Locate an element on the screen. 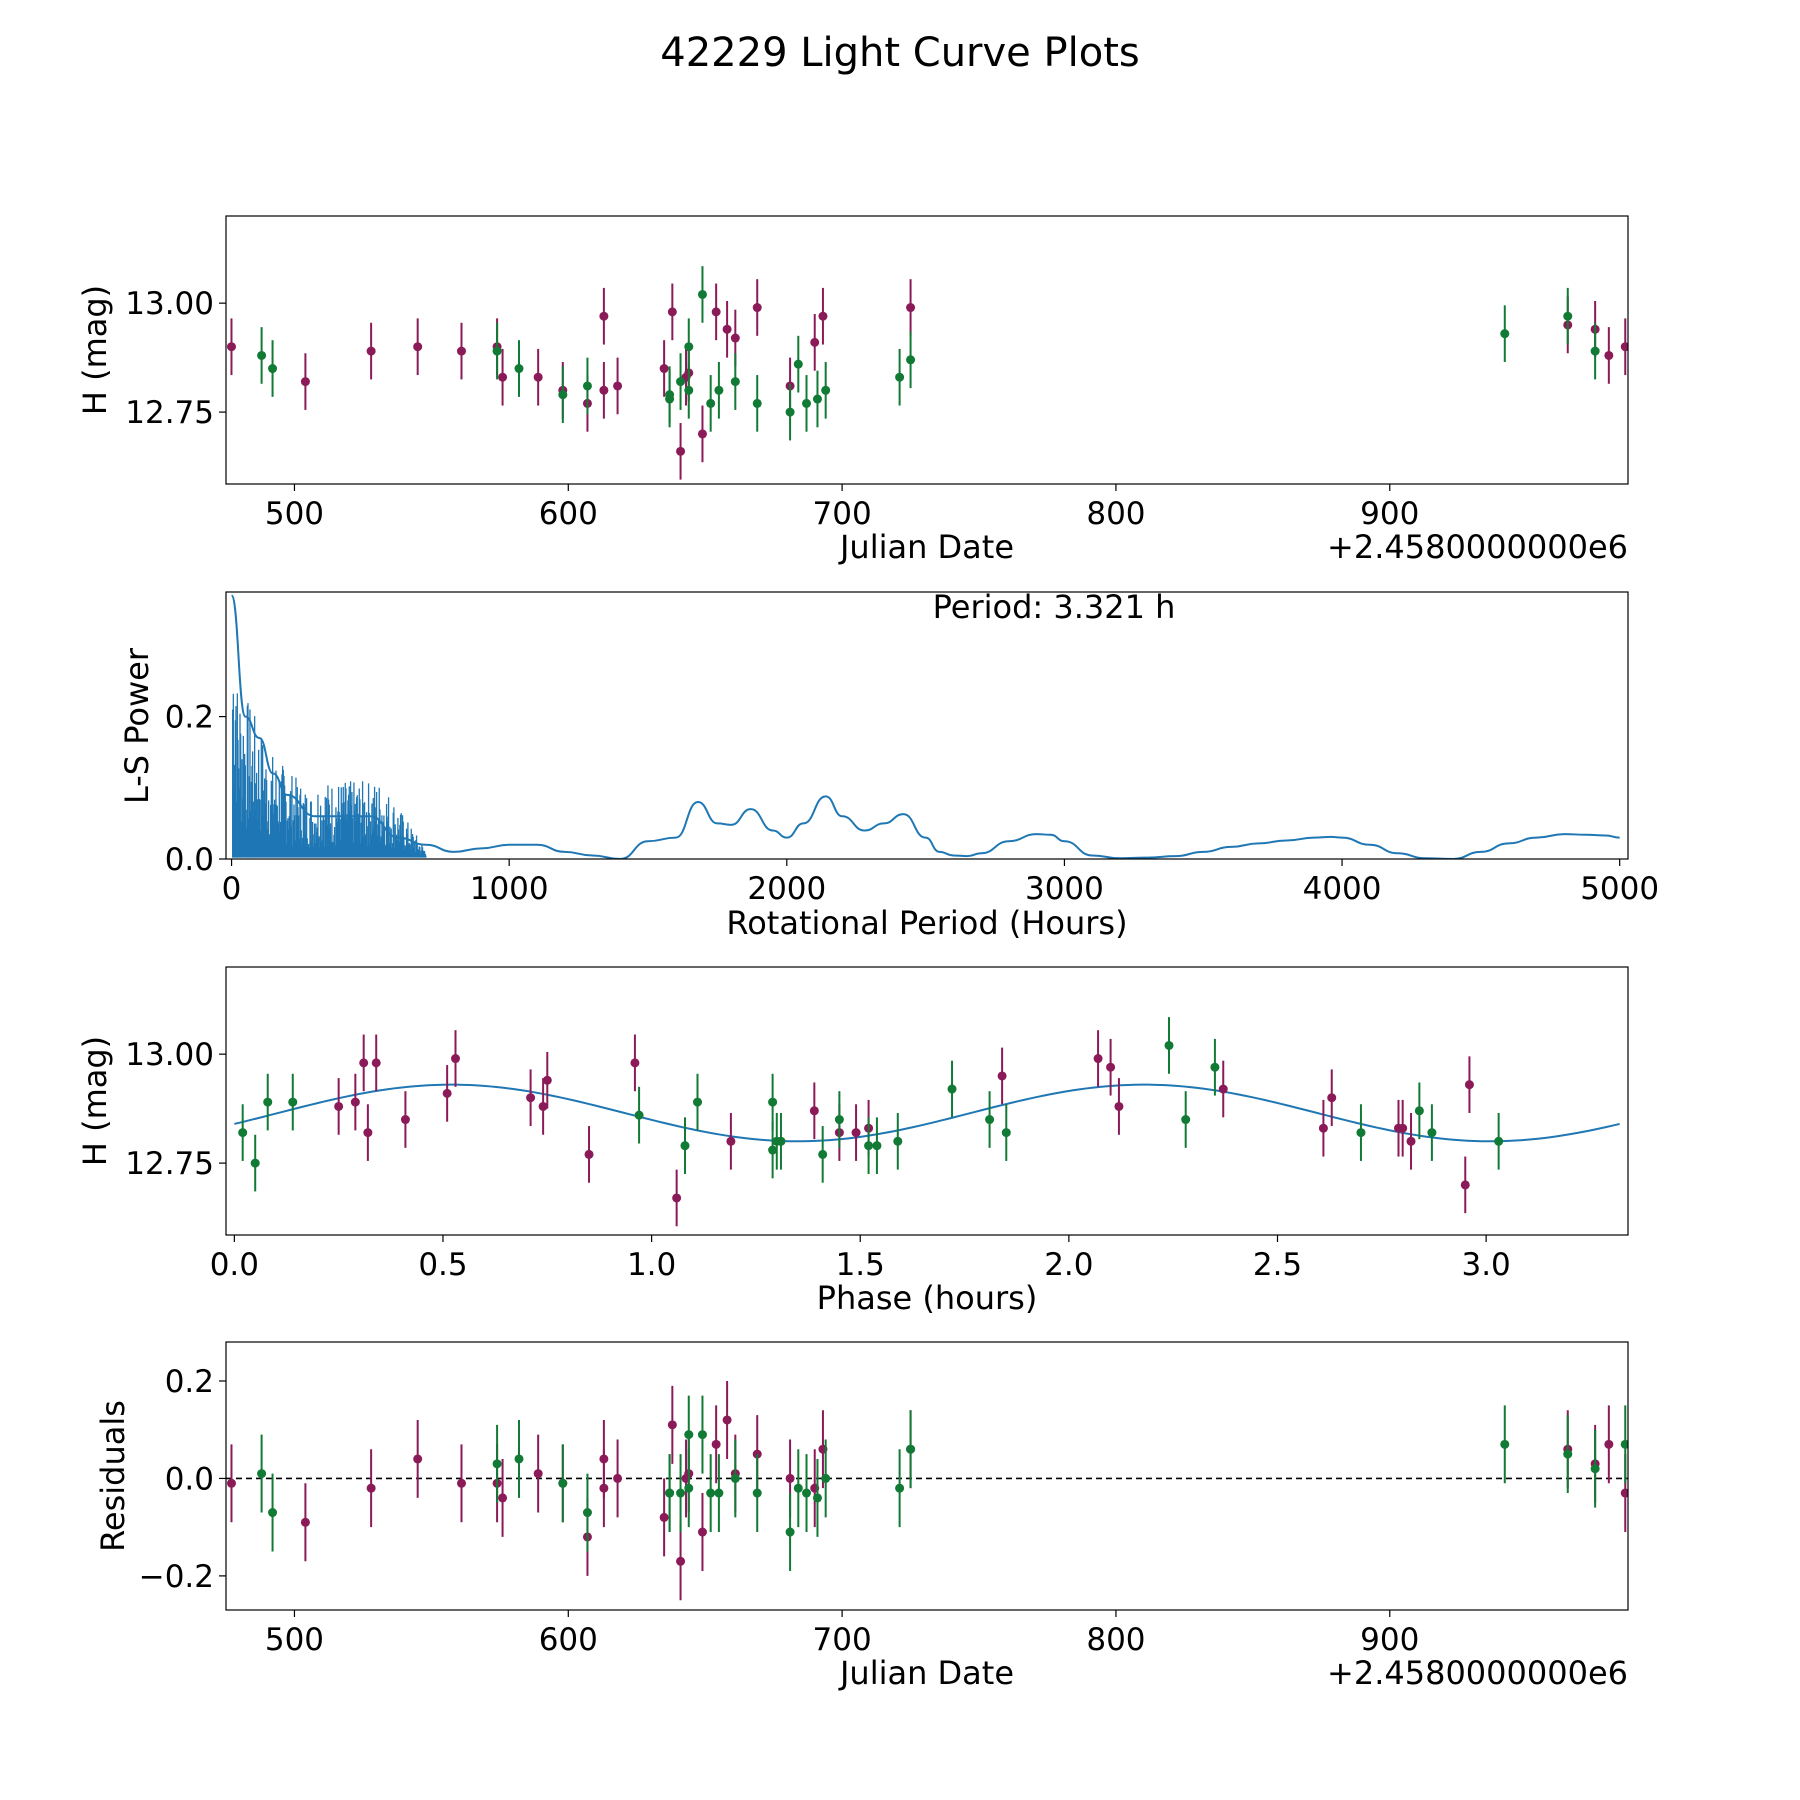 This screenshot has width=1800, height=1800. phase-folded-x-tick-label: 3.0 is located at coordinates (1485, 1265).